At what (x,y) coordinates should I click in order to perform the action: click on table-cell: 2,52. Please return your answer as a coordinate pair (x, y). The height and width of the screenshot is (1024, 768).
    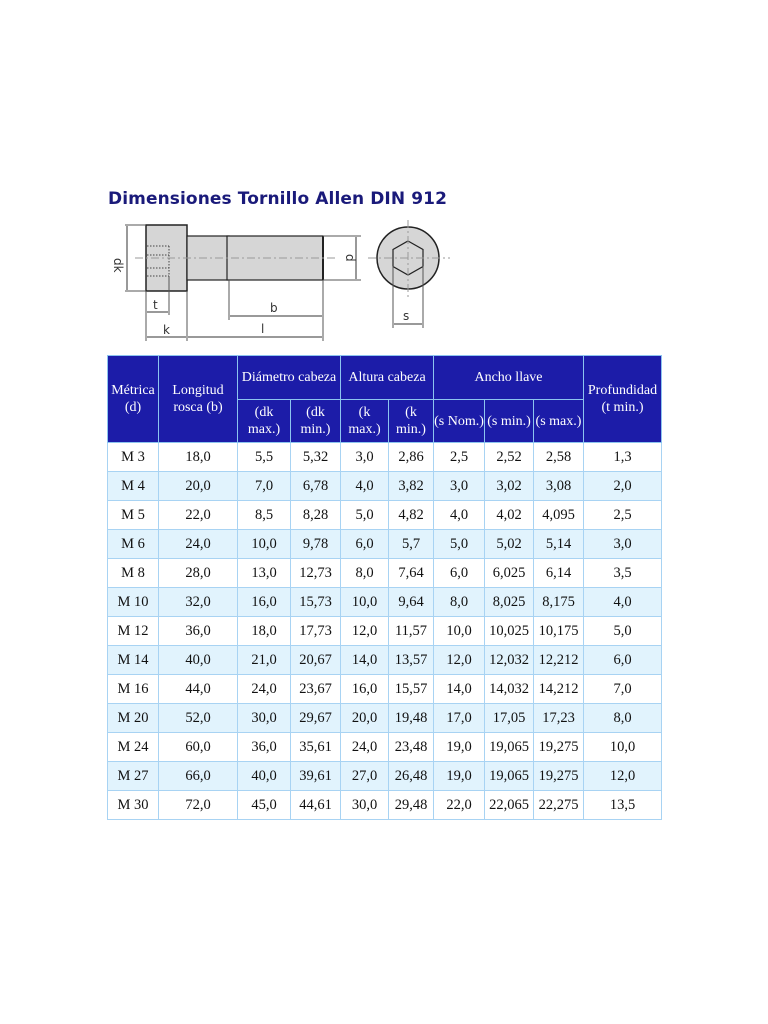
    Looking at the image, I should click on (509, 457).